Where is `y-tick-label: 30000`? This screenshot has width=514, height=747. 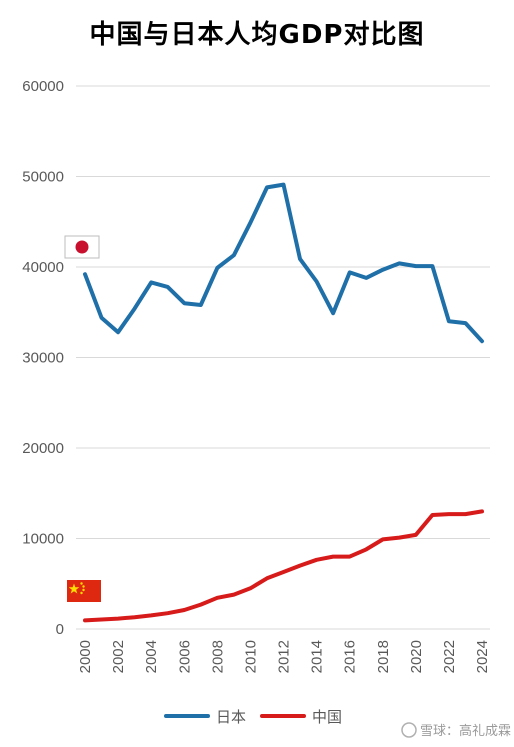
y-tick-label: 30000 is located at coordinates (43, 358).